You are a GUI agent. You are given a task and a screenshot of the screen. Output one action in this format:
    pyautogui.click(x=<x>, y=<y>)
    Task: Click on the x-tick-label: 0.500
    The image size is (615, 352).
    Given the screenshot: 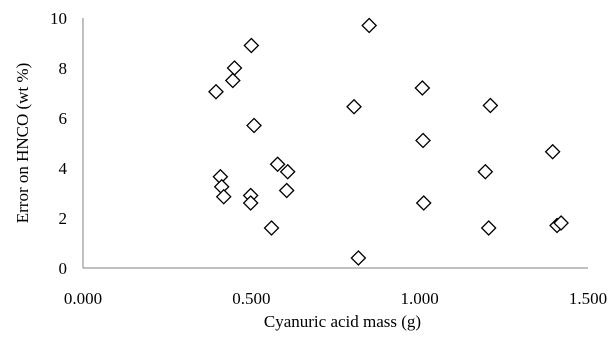 What is the action you would take?
    pyautogui.click(x=251, y=298)
    